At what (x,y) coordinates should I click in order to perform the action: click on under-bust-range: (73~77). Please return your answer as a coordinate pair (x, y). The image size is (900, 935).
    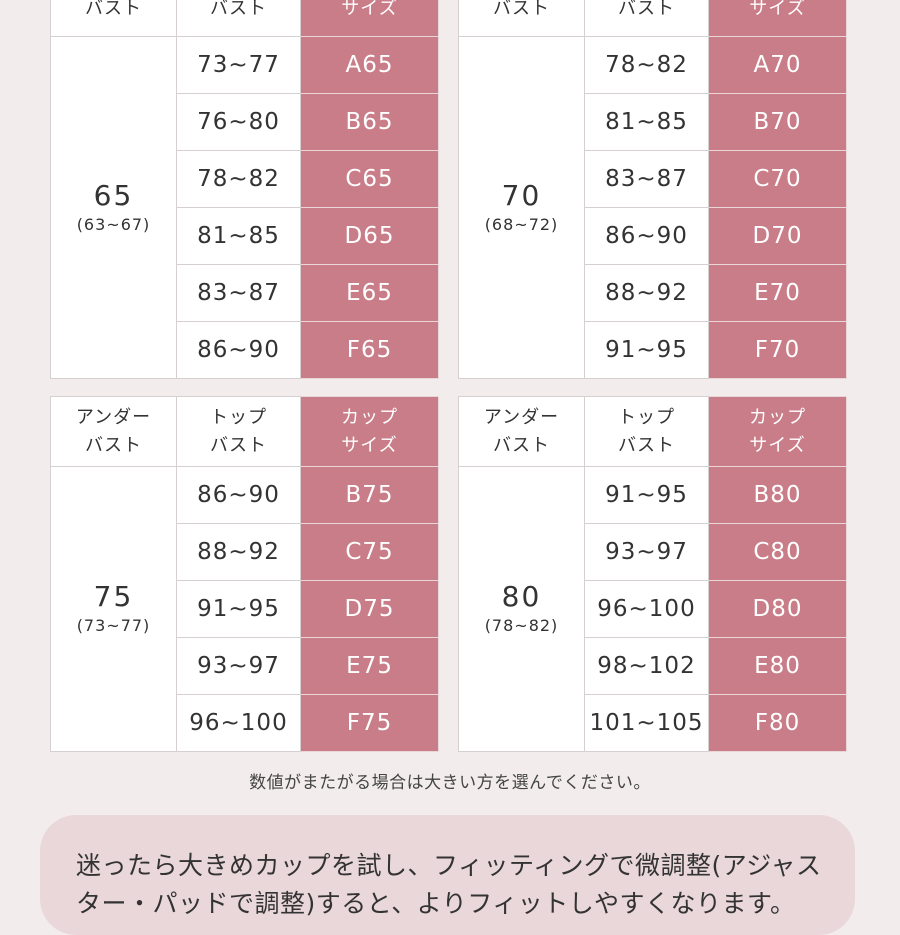
    Looking at the image, I should click on (113, 625).